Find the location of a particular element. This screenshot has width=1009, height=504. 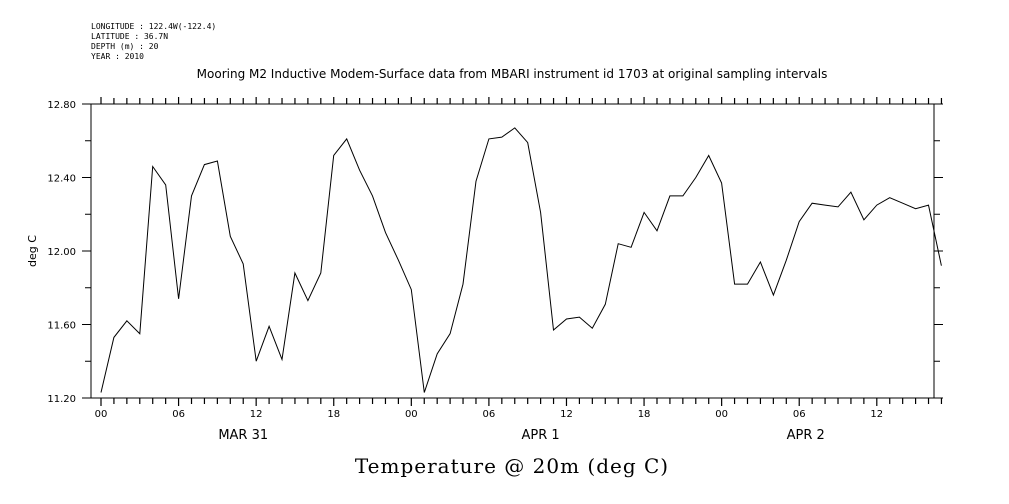

y-tick-label: 11.60 is located at coordinates (61, 326).